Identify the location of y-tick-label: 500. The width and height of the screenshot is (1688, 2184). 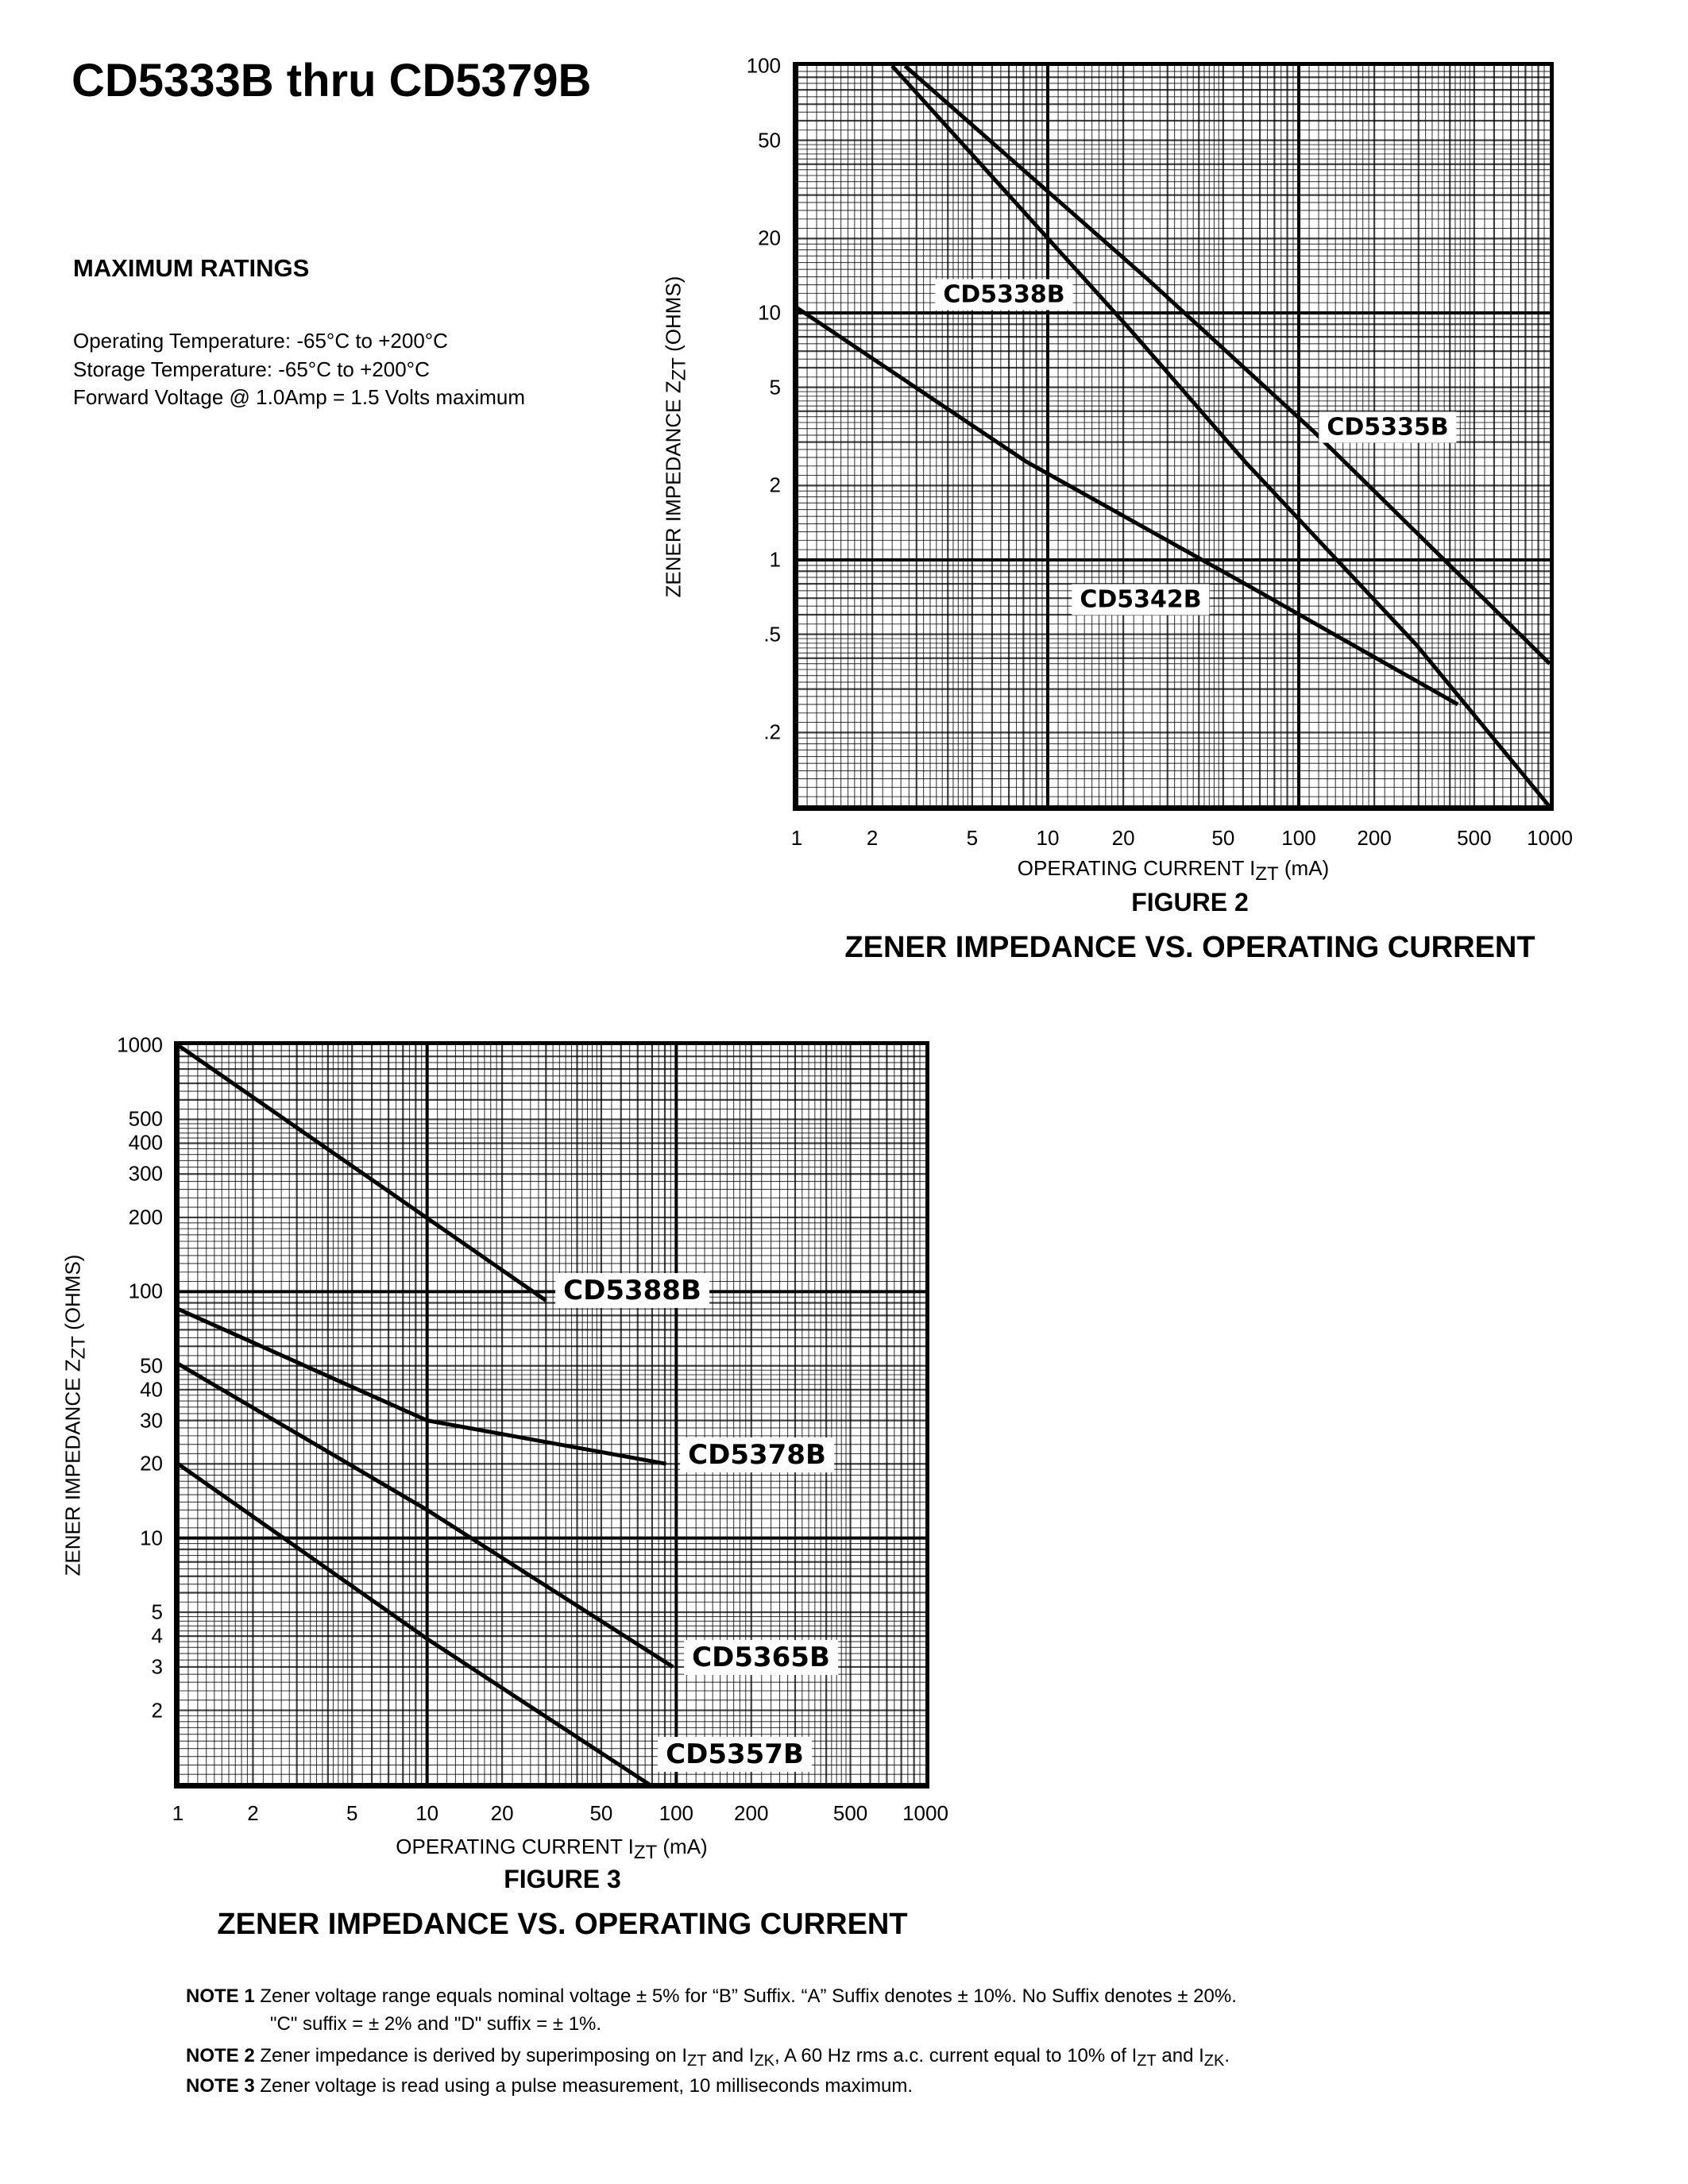
(146, 1118).